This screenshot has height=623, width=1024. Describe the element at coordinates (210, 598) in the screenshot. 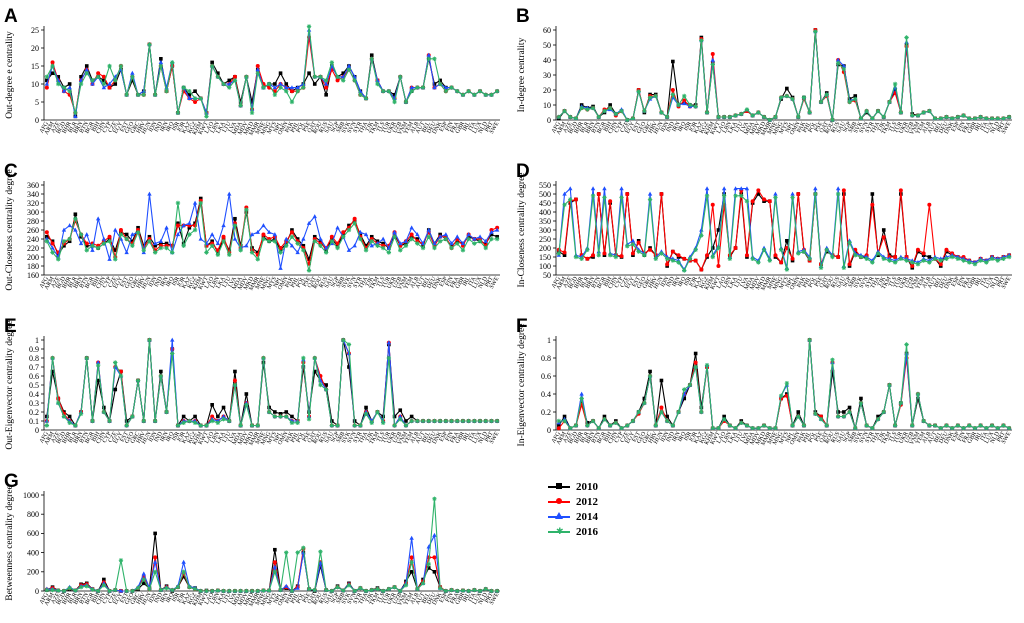

I see `x-tick-label-g-29: LAO` at that location.